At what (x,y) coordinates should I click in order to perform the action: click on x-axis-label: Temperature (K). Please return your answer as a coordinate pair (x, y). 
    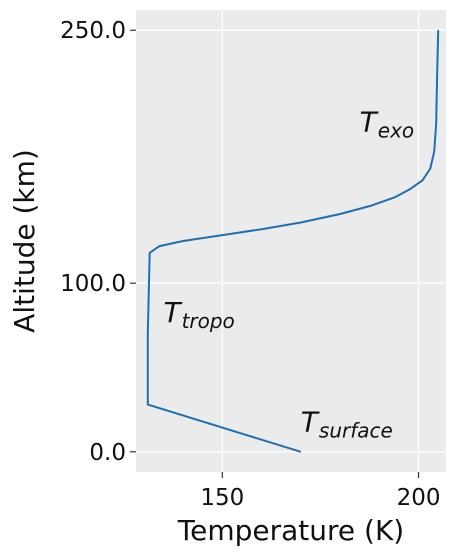
    Looking at the image, I should click on (290, 530).